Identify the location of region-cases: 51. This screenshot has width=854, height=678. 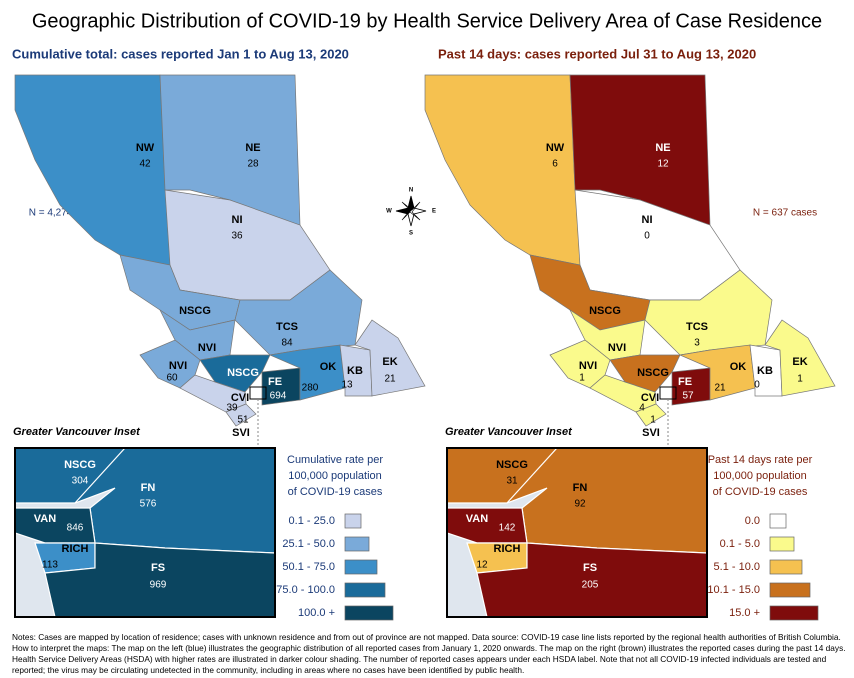
(243, 420).